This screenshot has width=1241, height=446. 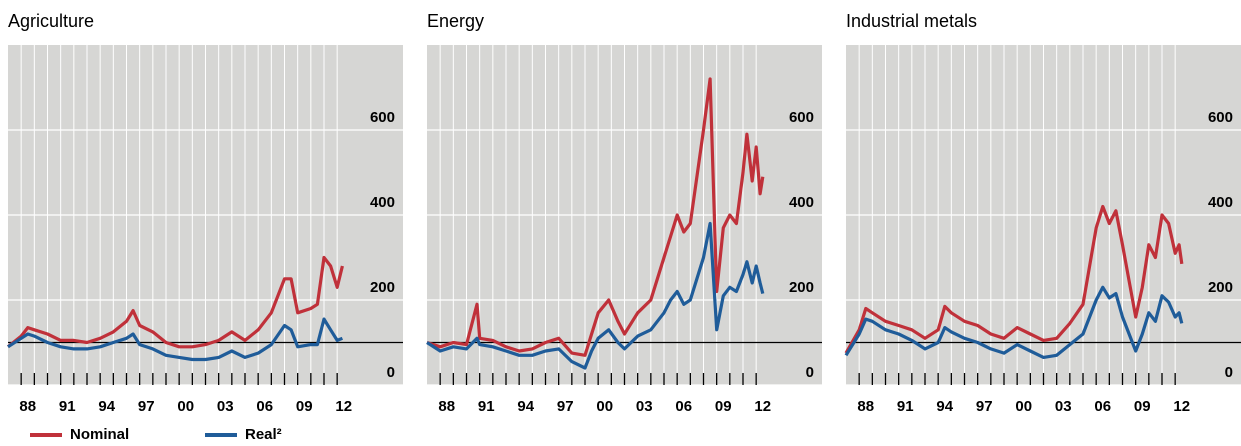 I want to click on chart-title: Industrial metals, so click(x=911, y=21).